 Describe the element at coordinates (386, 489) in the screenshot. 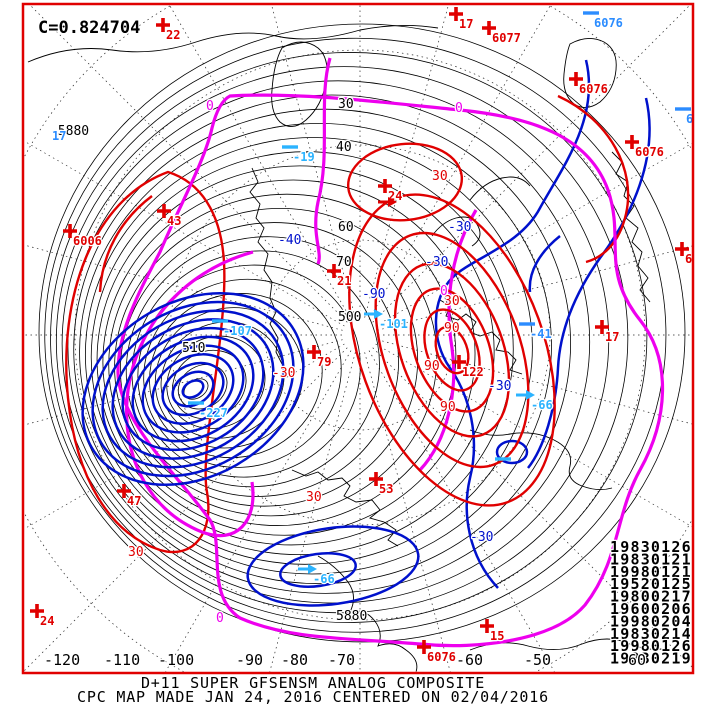

I see `marker-value: 53` at that location.